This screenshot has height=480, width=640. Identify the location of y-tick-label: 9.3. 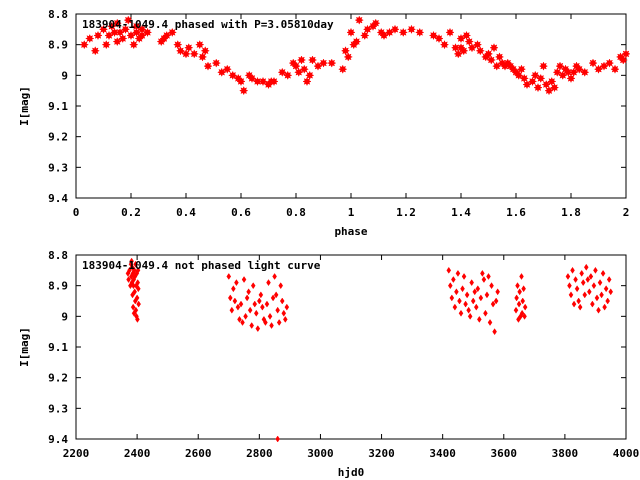
(58, 408).